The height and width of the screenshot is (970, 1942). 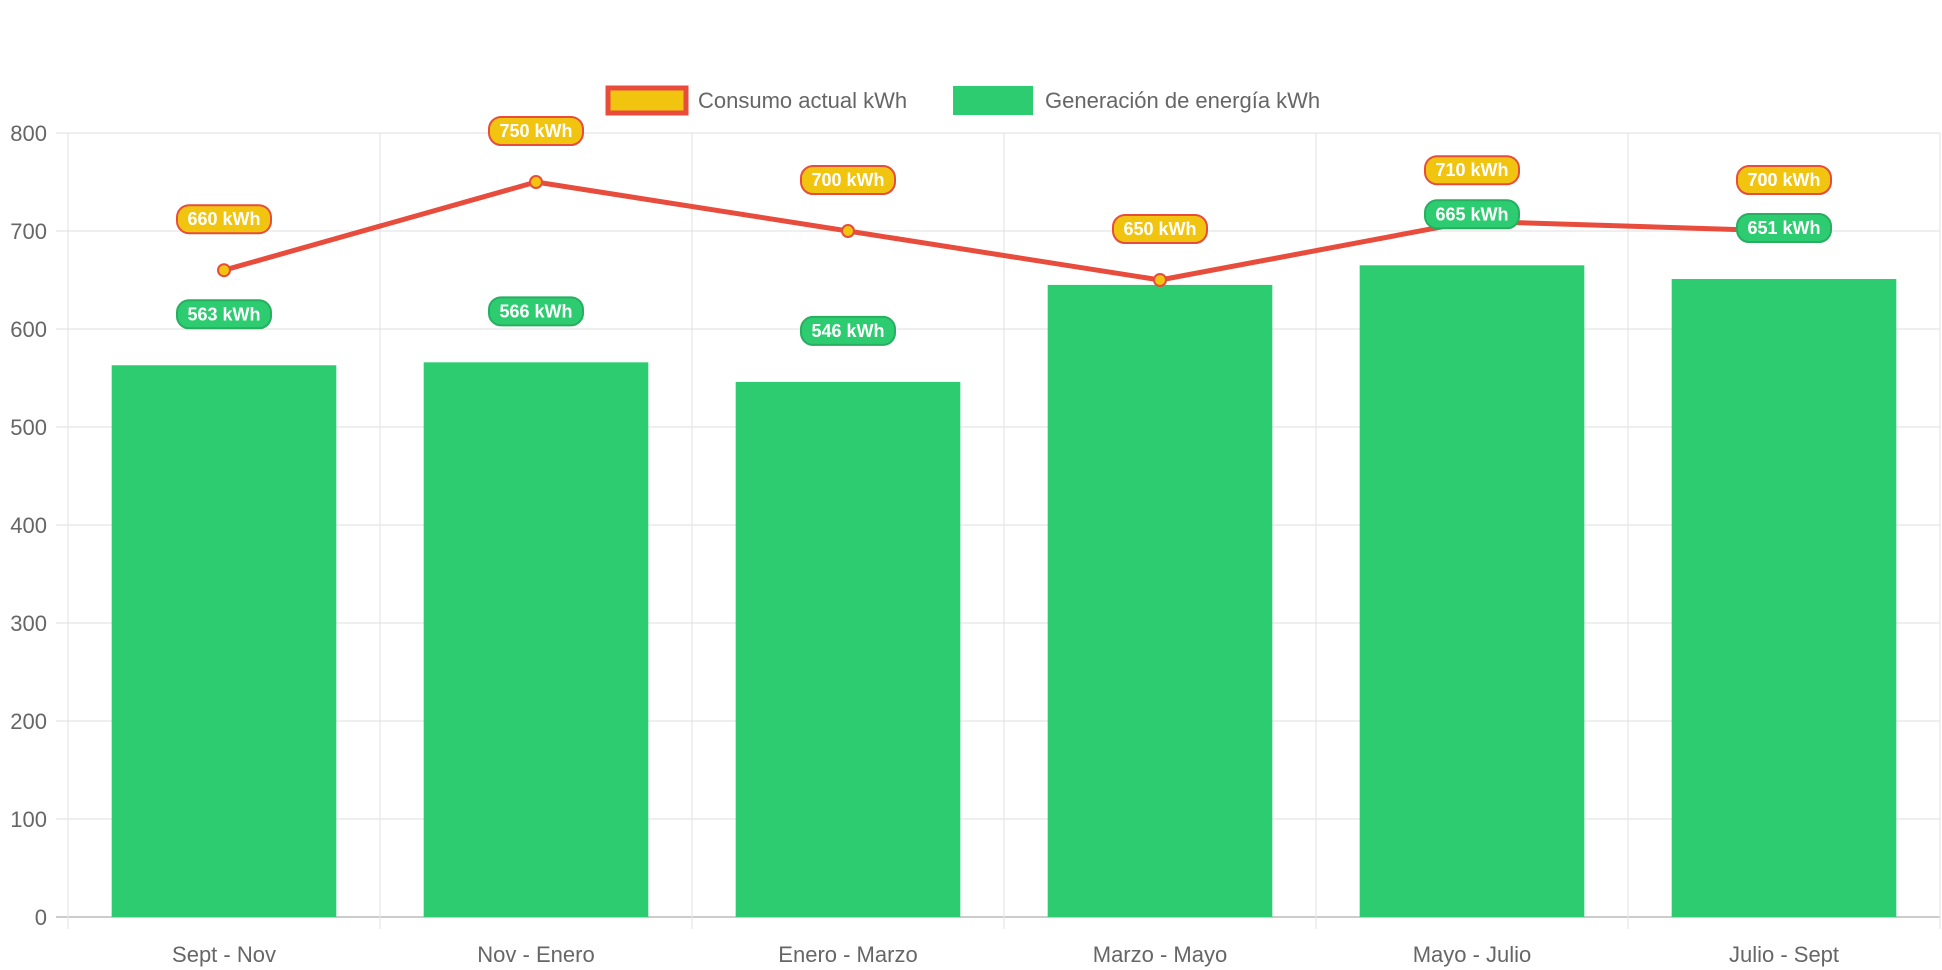 What do you see at coordinates (647, 100) in the screenshot?
I see `legend-swatch-consumo` at bounding box center [647, 100].